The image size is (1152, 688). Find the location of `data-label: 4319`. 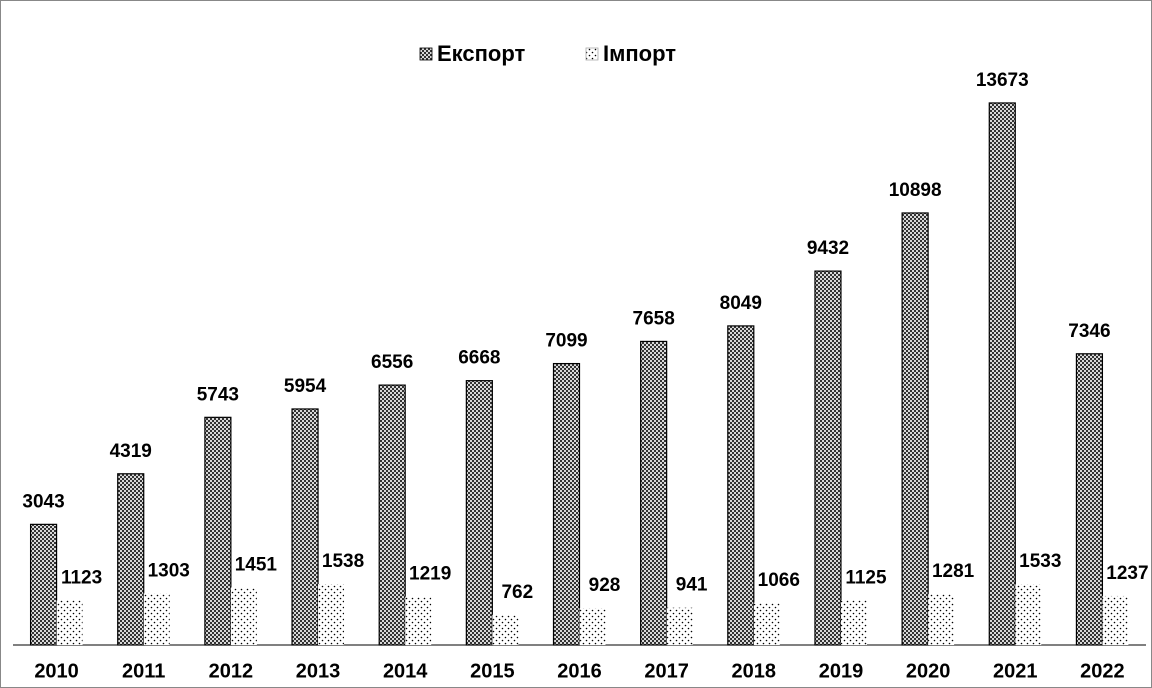

data-label: 4319 is located at coordinates (131, 451).